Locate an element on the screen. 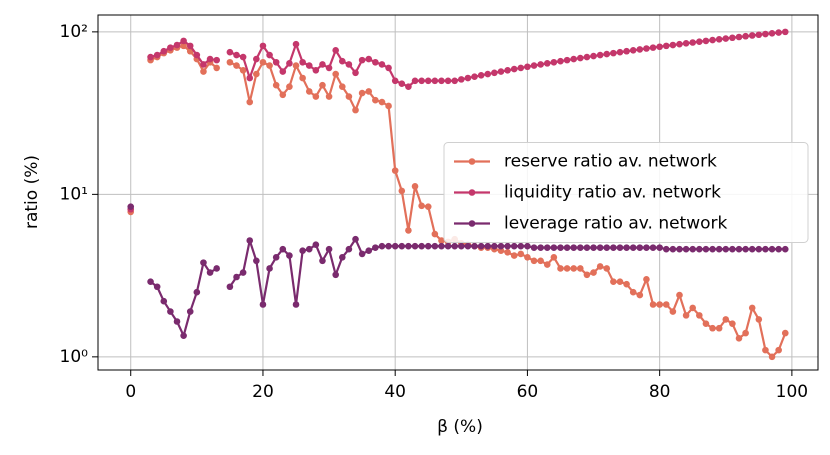 The image size is (830, 455). y-axis-label: ratio (%) is located at coordinates (32, 192).